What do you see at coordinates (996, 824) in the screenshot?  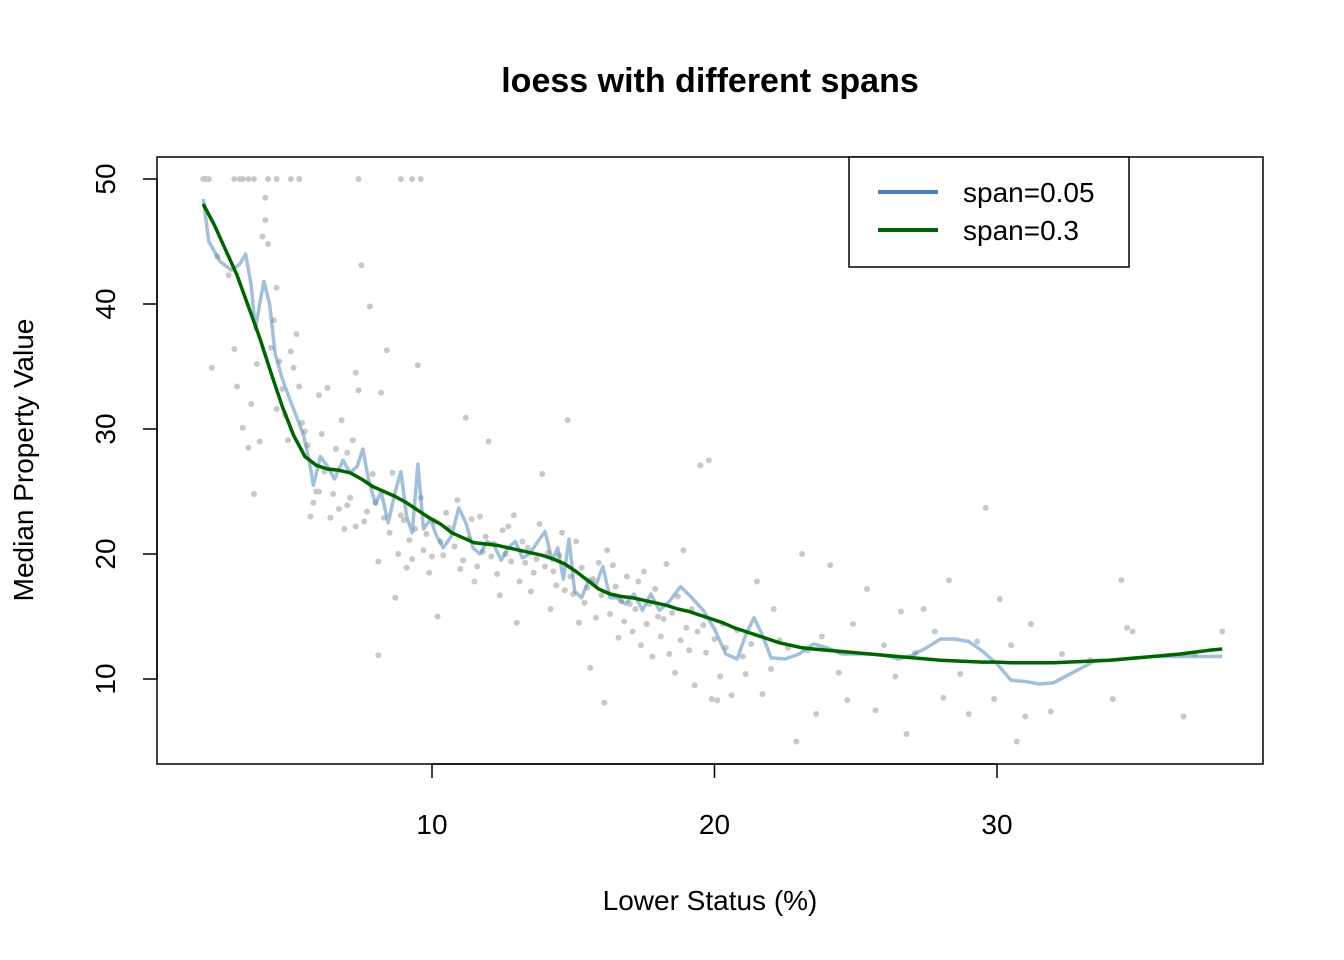 I see `x-tick-label: 30` at bounding box center [996, 824].